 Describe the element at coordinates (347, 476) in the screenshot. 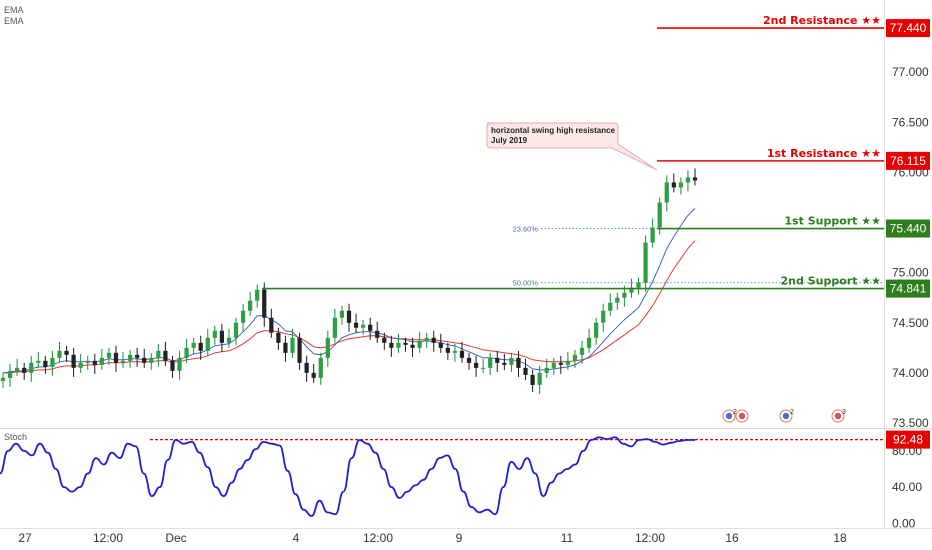

I see `stoch-line` at that location.